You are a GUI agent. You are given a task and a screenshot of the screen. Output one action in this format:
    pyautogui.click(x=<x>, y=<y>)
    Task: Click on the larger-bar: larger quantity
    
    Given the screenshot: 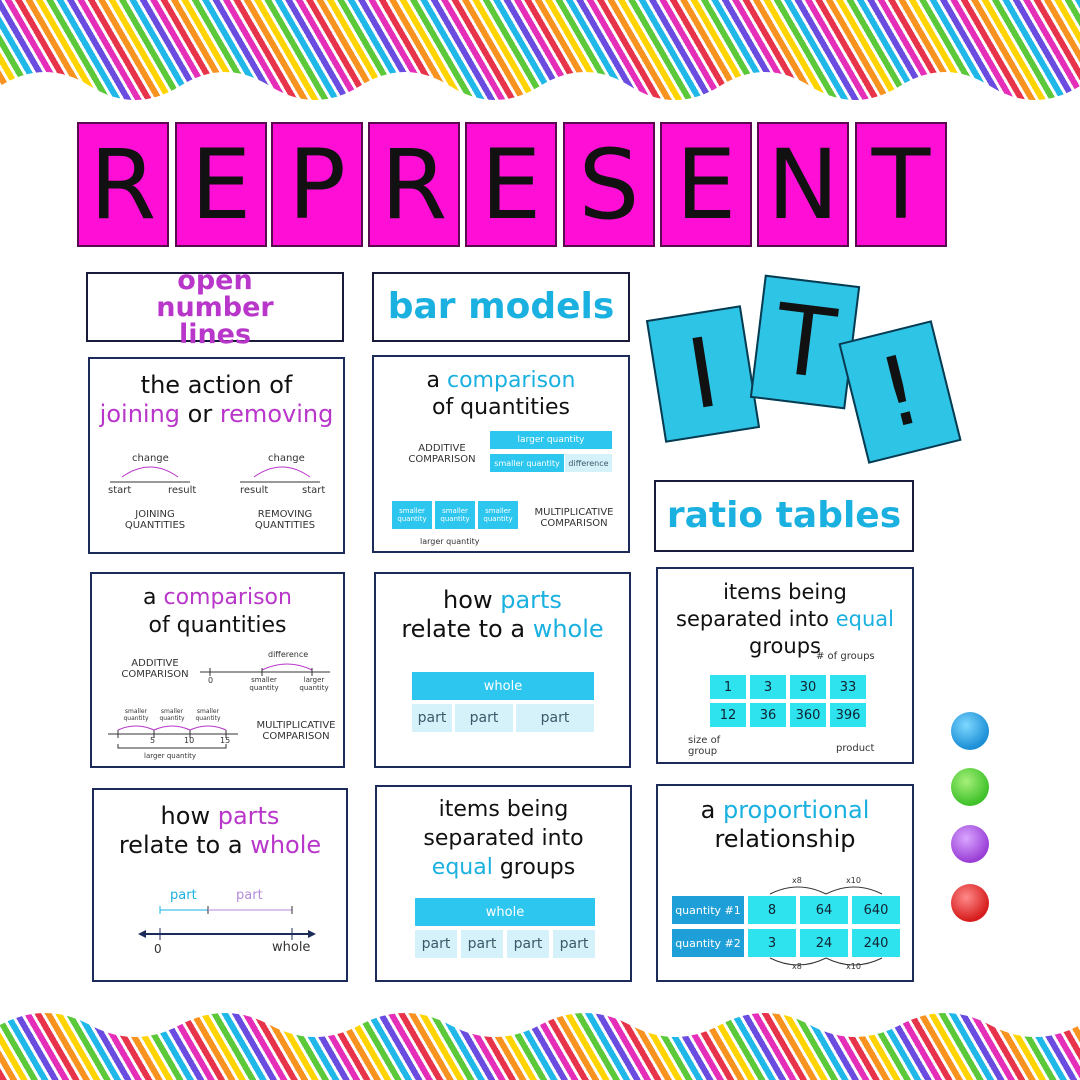 What is the action you would take?
    pyautogui.click(x=551, y=440)
    